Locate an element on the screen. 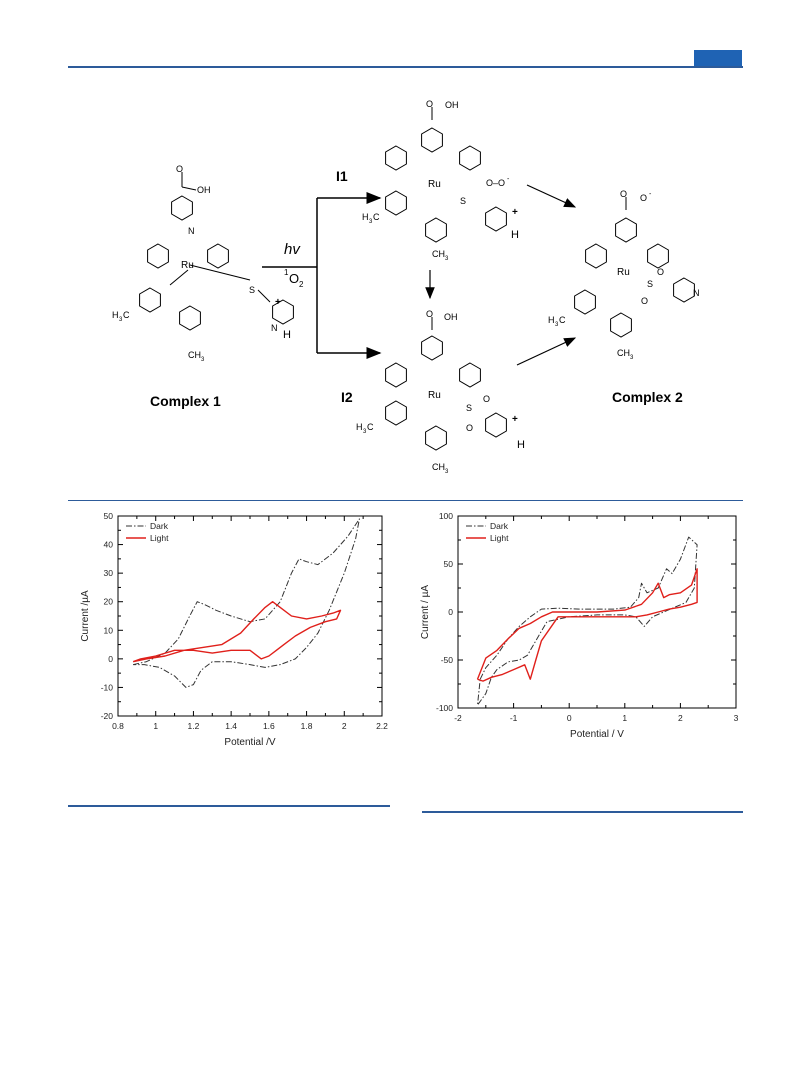 This screenshot has width=809, height=1067. header-tab is located at coordinates (718, 58).